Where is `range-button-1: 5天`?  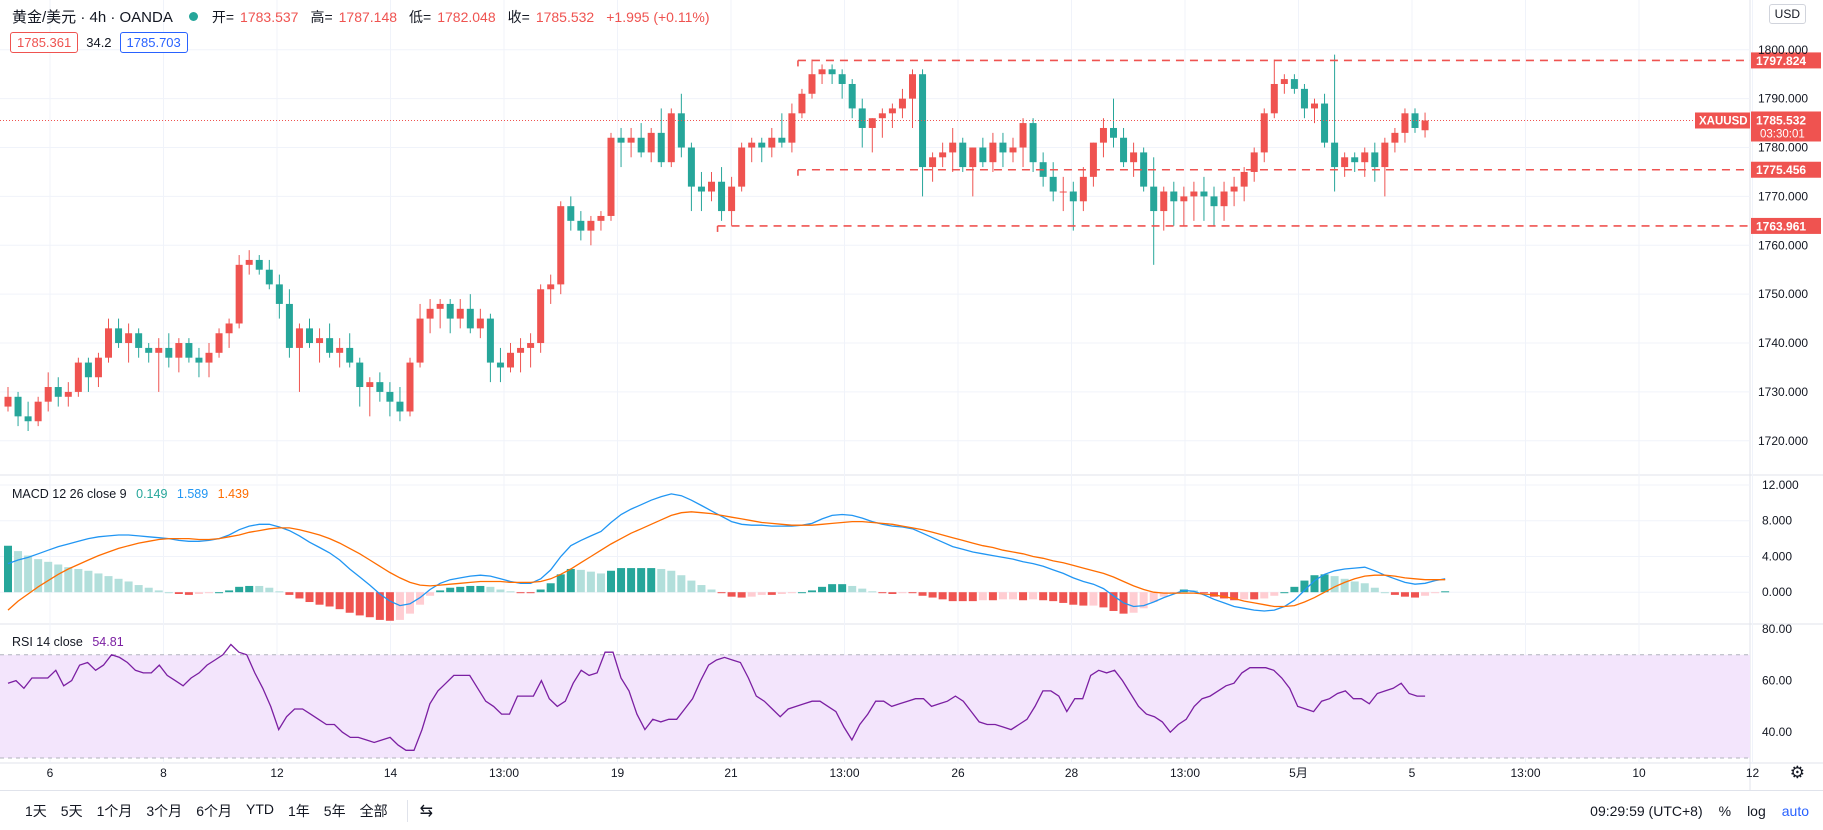
range-button-1: 5天 is located at coordinates (71, 810).